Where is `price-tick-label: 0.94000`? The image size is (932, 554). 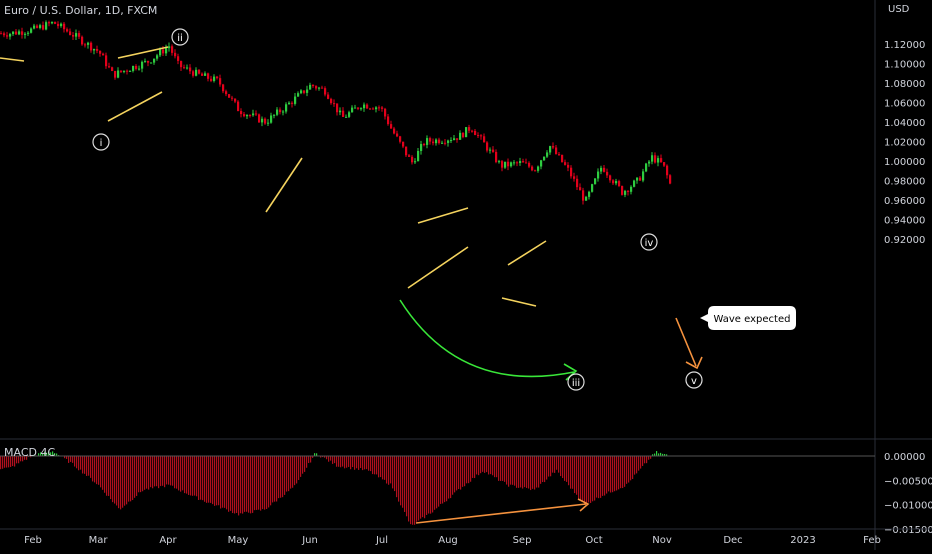 price-tick-label: 0.94000 is located at coordinates (904, 221).